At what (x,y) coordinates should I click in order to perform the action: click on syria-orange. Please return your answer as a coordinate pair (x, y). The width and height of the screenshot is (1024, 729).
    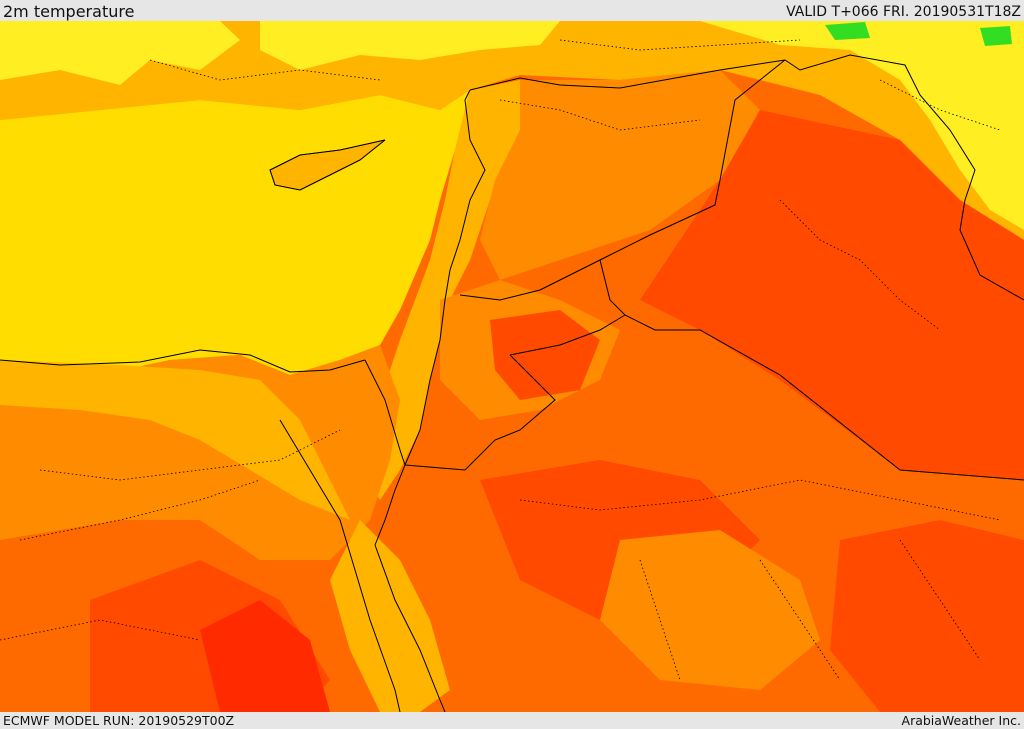
    Looking at the image, I should click on (620, 175).